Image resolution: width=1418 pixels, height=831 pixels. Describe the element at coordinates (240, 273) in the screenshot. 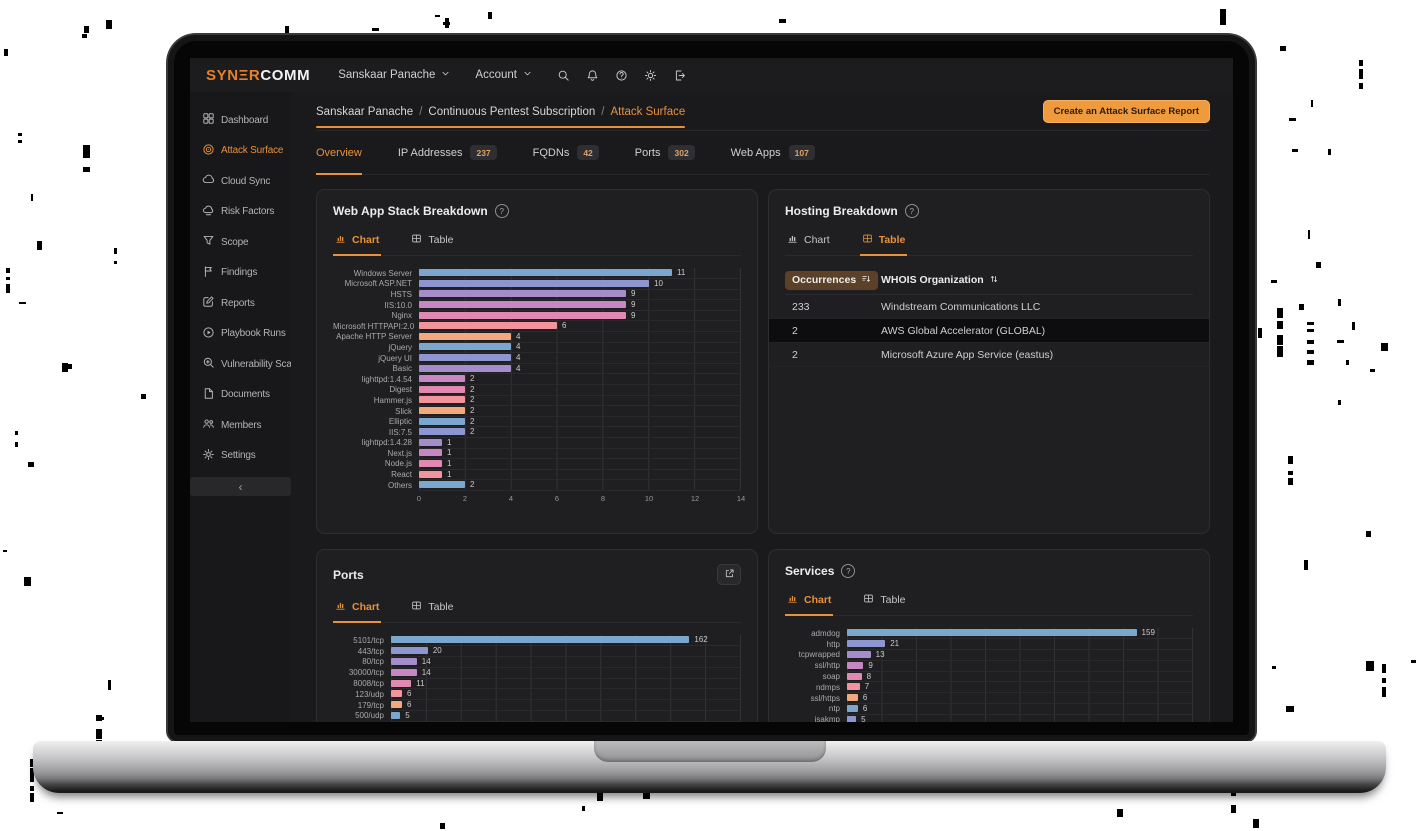

I see `sidebar-item-findings: Findings` at that location.